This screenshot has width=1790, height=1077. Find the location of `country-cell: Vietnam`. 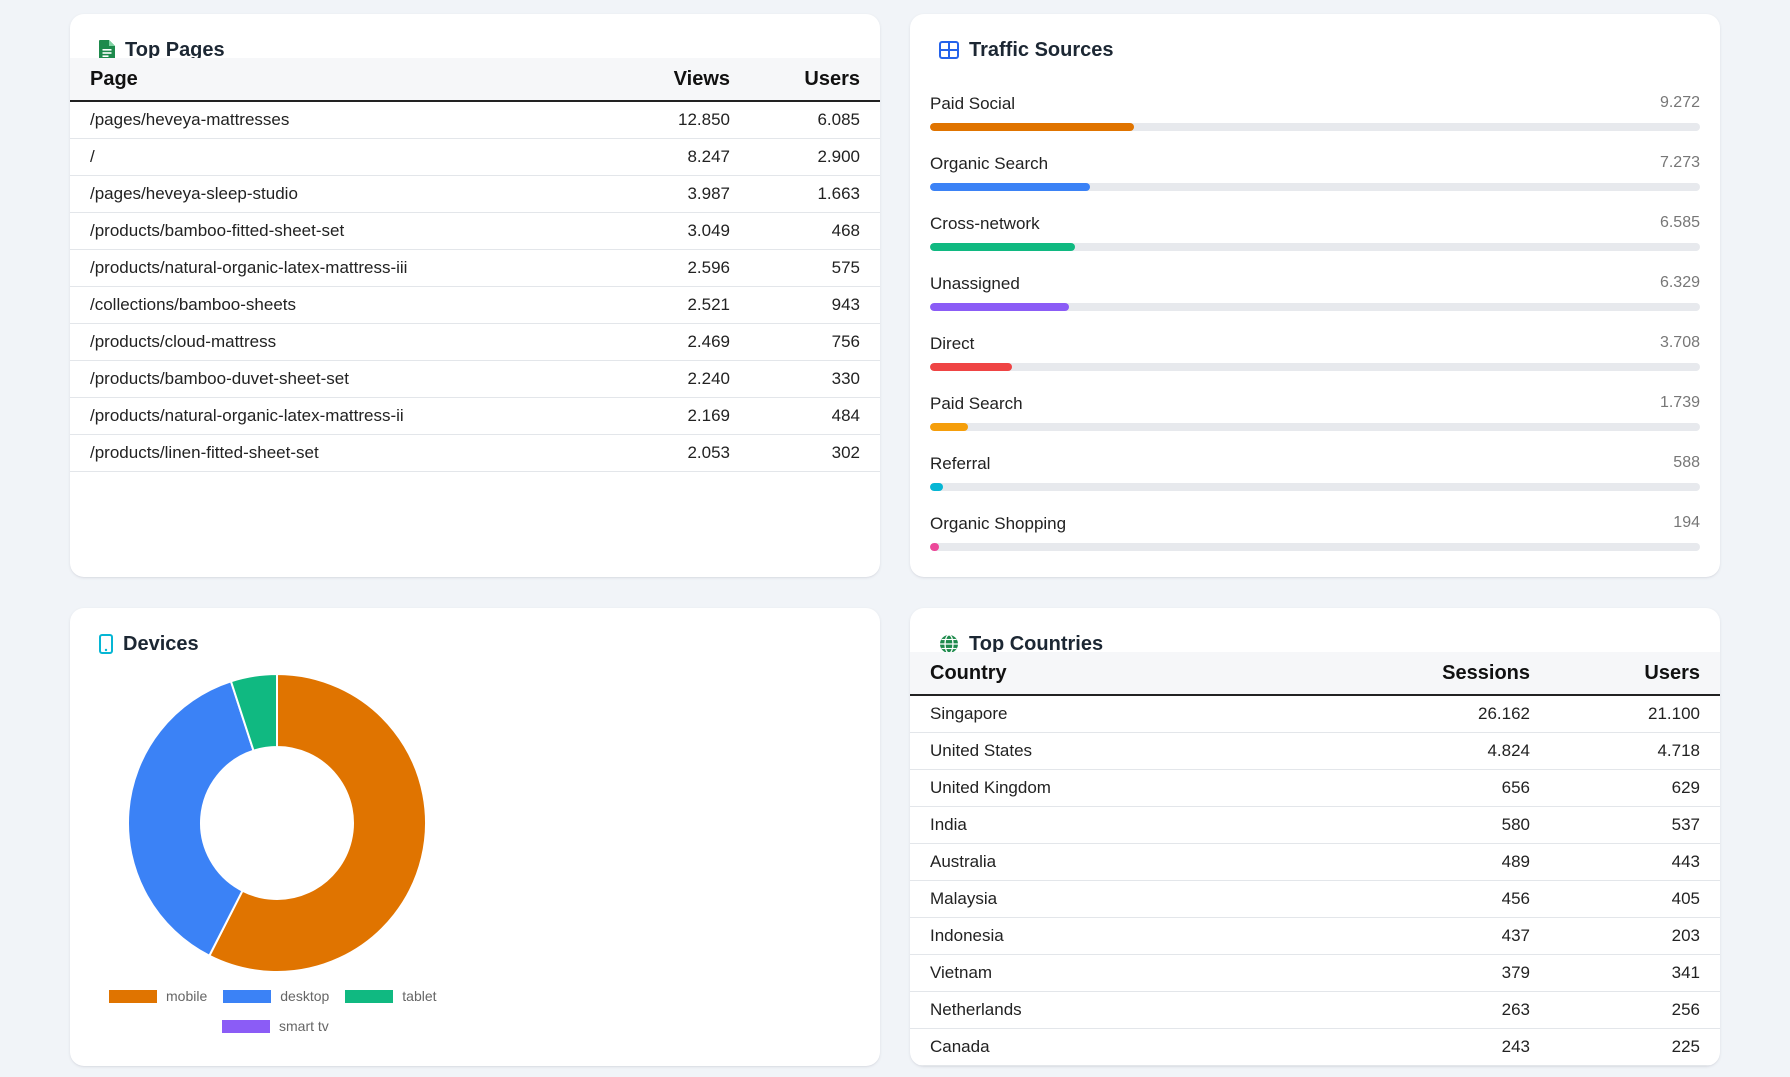

country-cell: Vietnam is located at coordinates (1145, 973).